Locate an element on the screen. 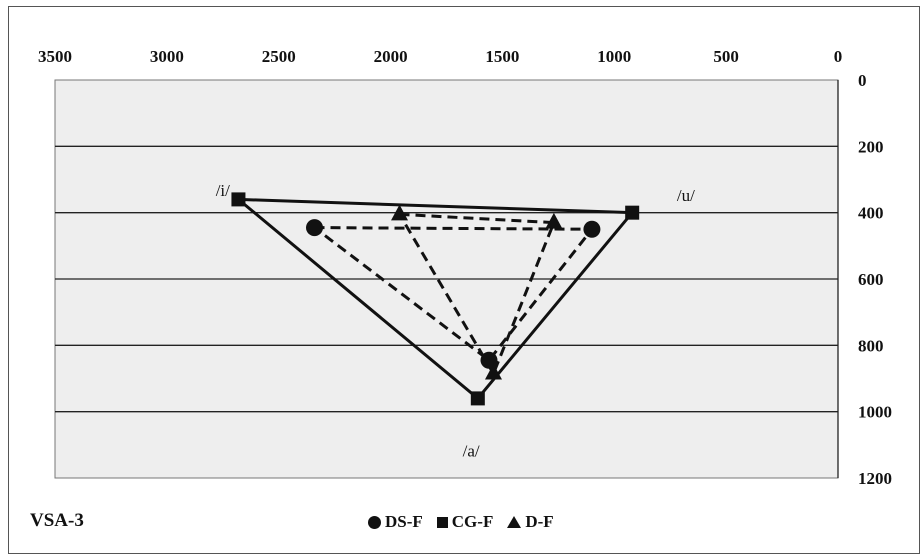 This screenshot has height=556, width=923. x-tick-label: 2000 is located at coordinates (391, 56).